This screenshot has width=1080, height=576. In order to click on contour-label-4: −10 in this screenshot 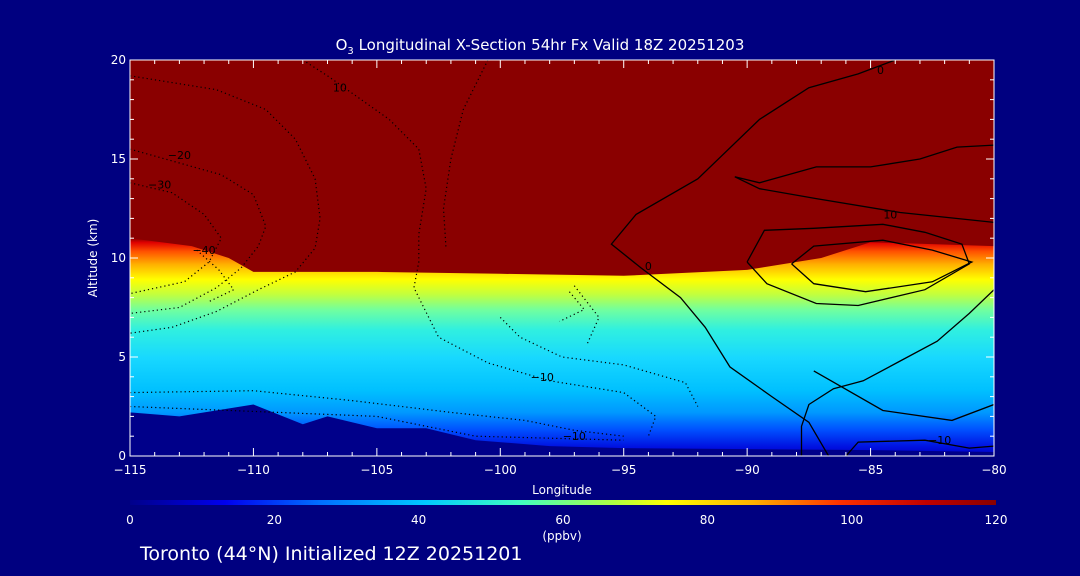, I will do `click(542, 377)`.